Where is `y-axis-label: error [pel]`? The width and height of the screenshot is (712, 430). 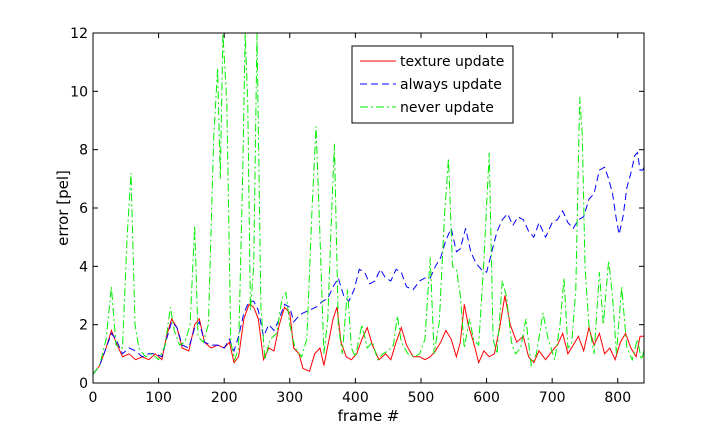
y-axis-label: error [pel] is located at coordinates (63, 208).